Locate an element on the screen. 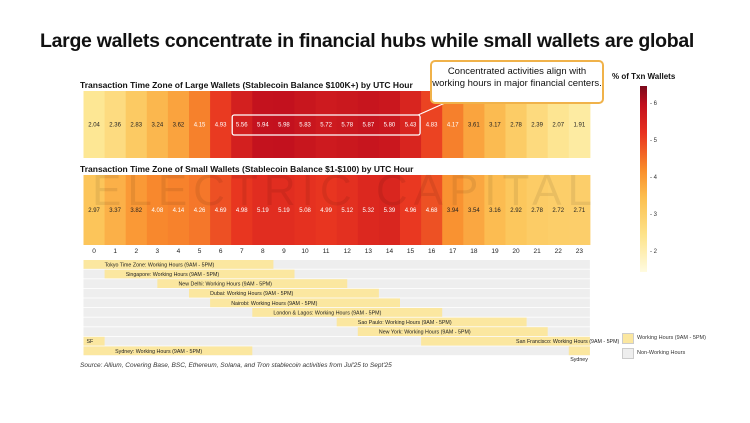  cell-value-label: 1.91 is located at coordinates (580, 126).